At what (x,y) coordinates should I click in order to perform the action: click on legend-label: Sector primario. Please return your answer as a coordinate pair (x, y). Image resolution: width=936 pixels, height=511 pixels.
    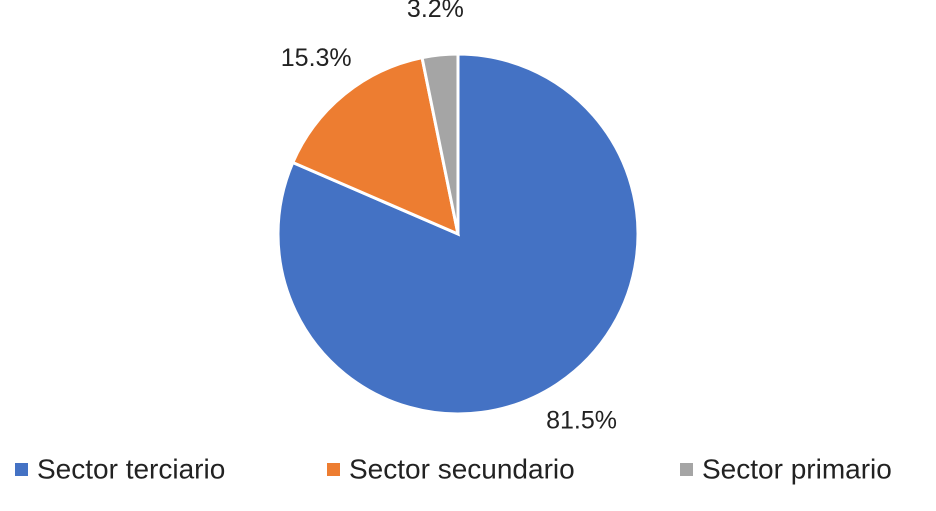
    Looking at the image, I should click on (797, 468).